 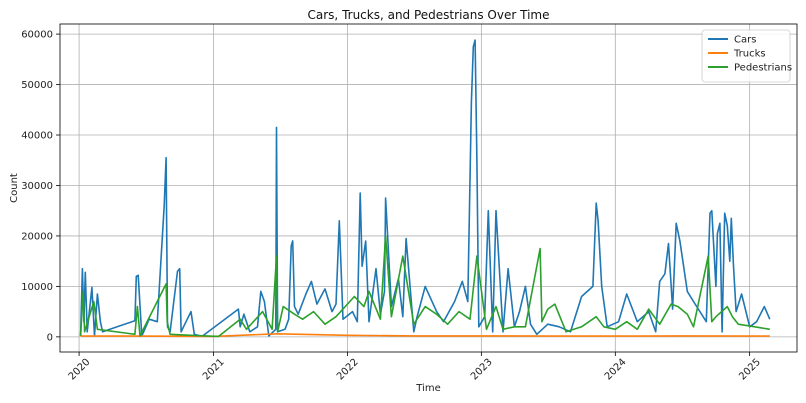 What do you see at coordinates (749, 54) in the screenshot?
I see `legend-entry-trucks: Trucks` at bounding box center [749, 54].